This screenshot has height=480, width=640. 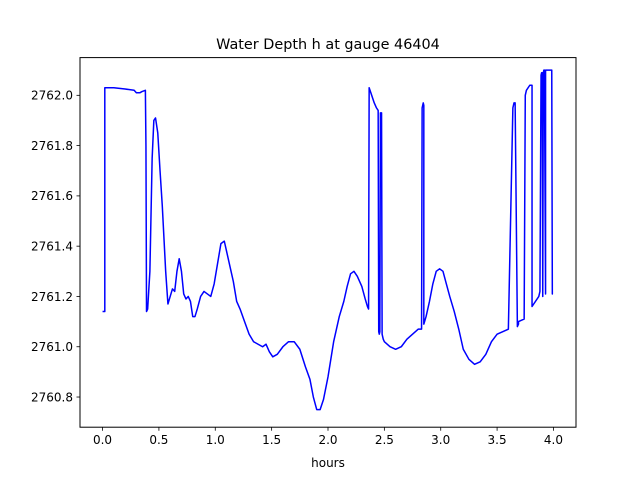 What do you see at coordinates (52, 196) in the screenshot?
I see `y-tick-label: 2761.6` at bounding box center [52, 196].